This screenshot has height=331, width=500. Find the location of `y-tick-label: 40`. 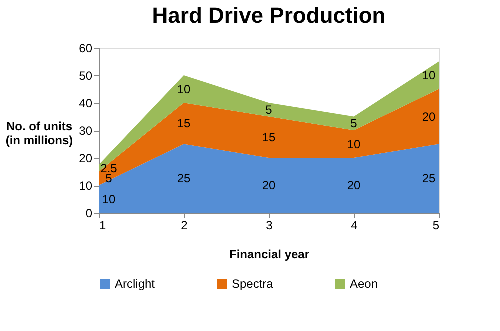

y-tick-label: 40 is located at coordinates (86, 103).